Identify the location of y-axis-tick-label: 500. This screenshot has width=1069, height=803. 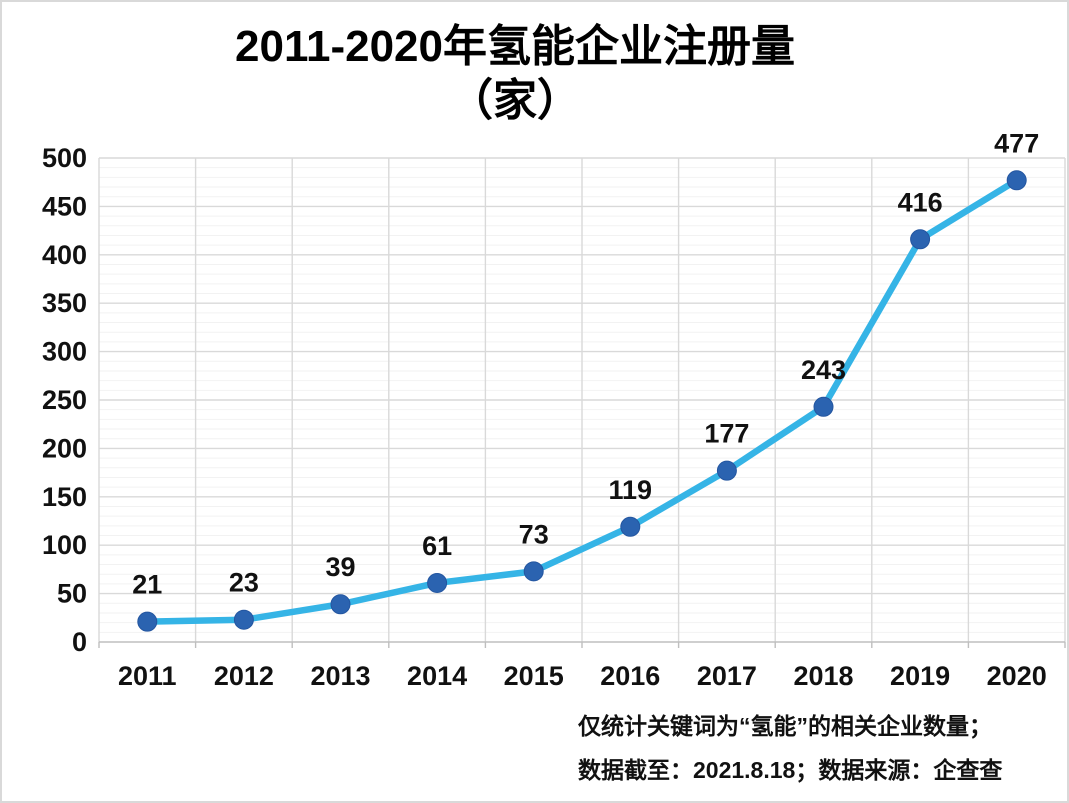
(64, 158).